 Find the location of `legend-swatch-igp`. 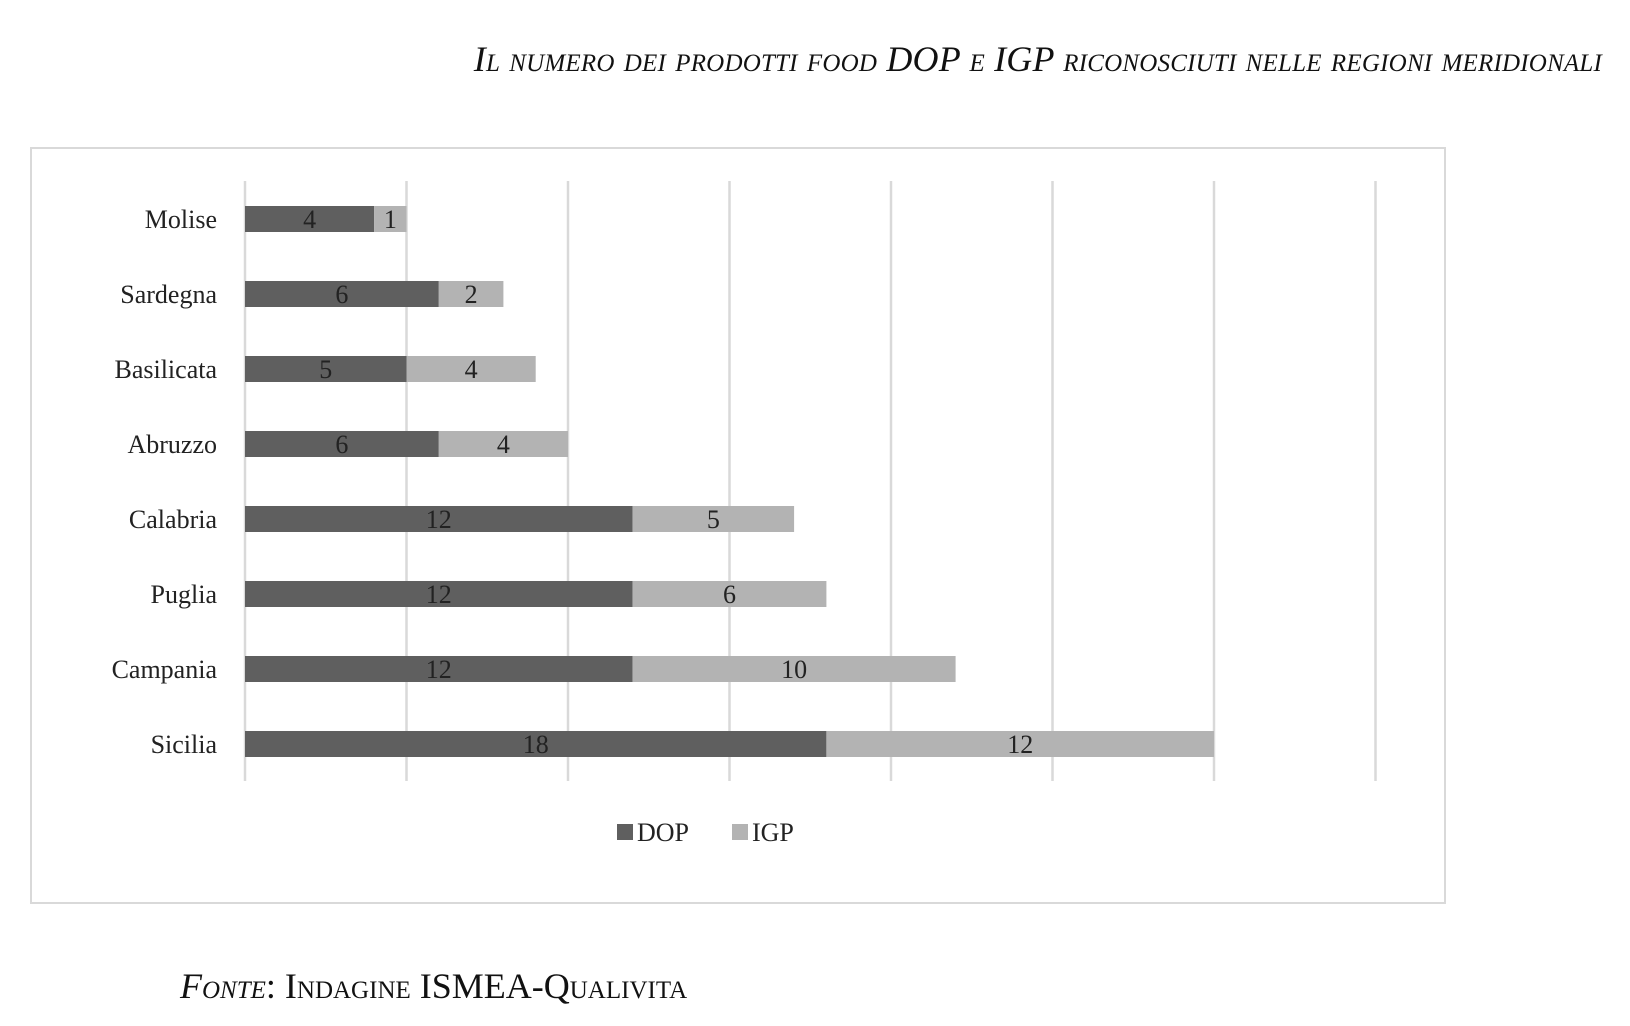

legend-swatch-igp is located at coordinates (740, 832).